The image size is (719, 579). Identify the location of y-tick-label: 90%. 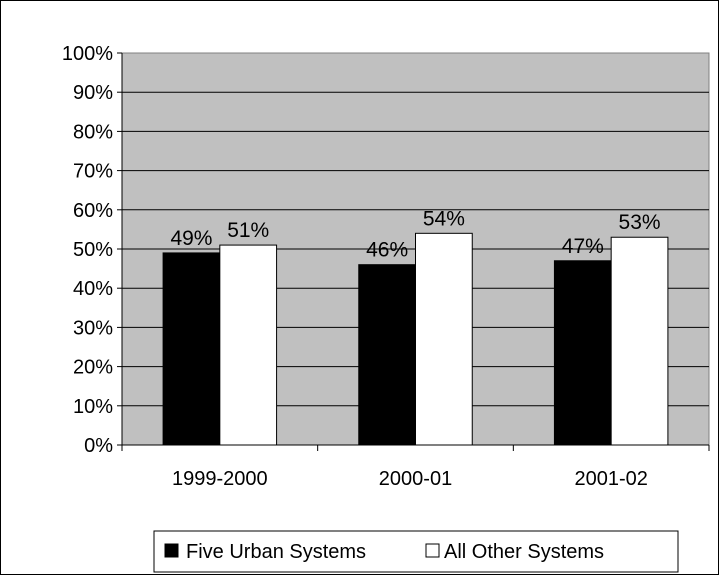
(93, 93).